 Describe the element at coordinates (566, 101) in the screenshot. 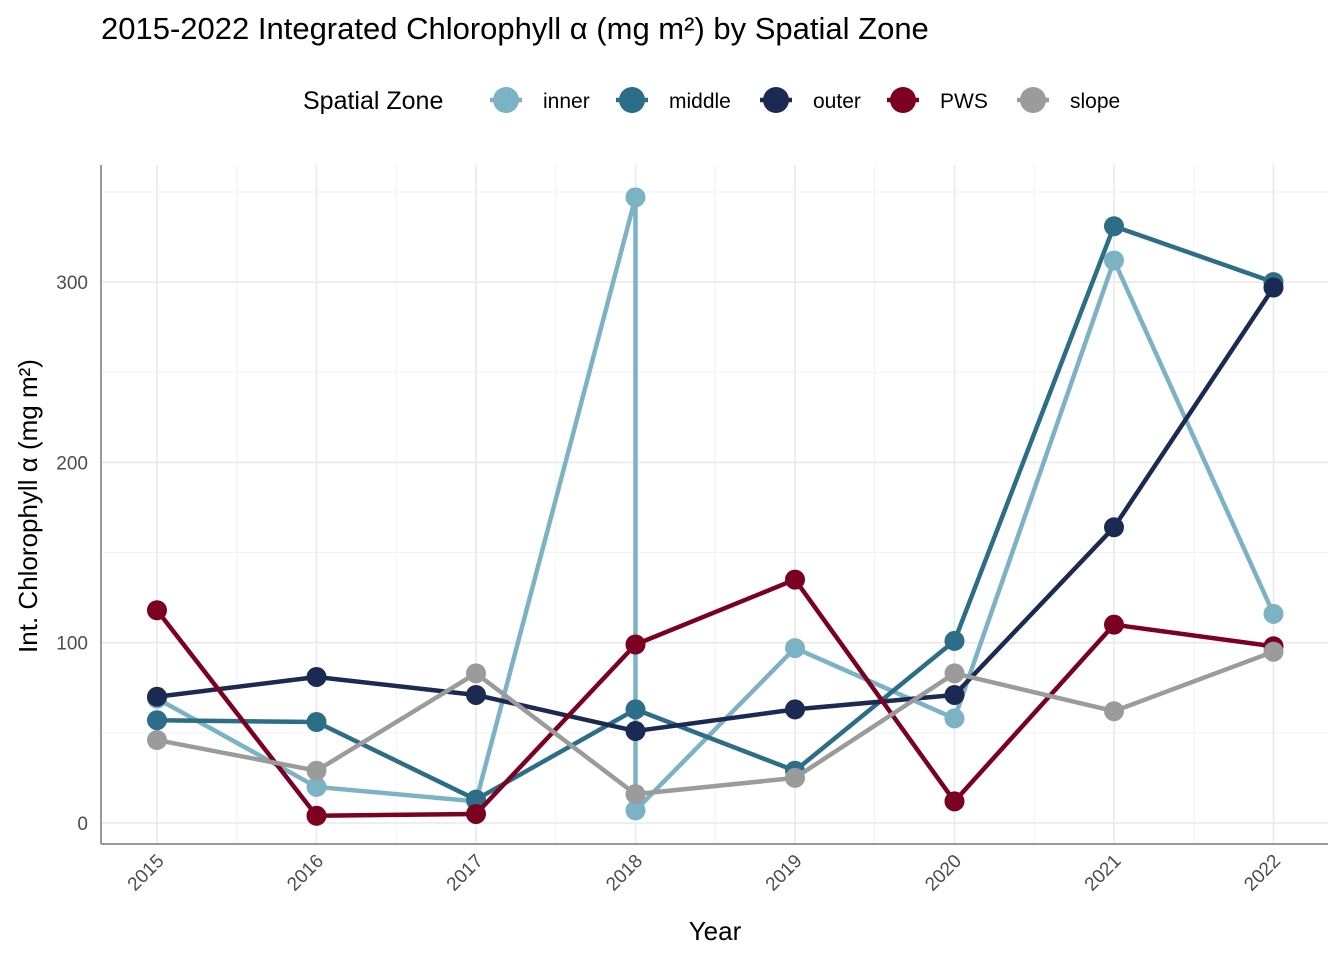

I see `legend-label: inner` at that location.